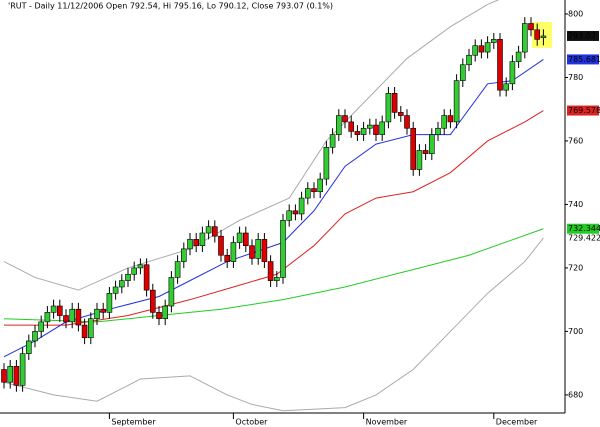 This screenshot has height=427, width=600. I want to click on y-tick-label: 780, so click(575, 77).